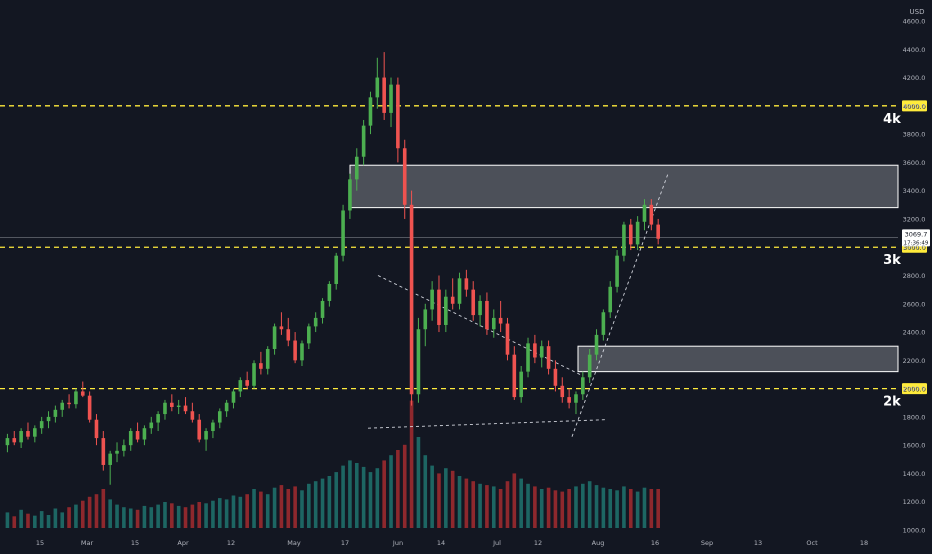 Image resolution: width=932 pixels, height=554 pixels. What do you see at coordinates (40, 543) in the screenshot?
I see `x-tick-label: 15` at bounding box center [40, 543].